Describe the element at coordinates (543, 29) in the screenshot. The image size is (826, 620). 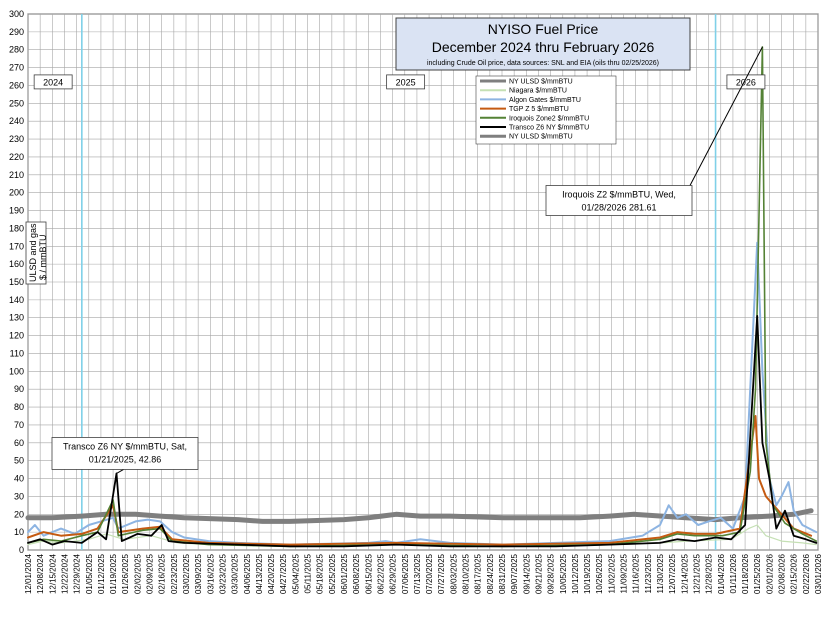
I see `chart-title: NYISO Fuel Price` at that location.